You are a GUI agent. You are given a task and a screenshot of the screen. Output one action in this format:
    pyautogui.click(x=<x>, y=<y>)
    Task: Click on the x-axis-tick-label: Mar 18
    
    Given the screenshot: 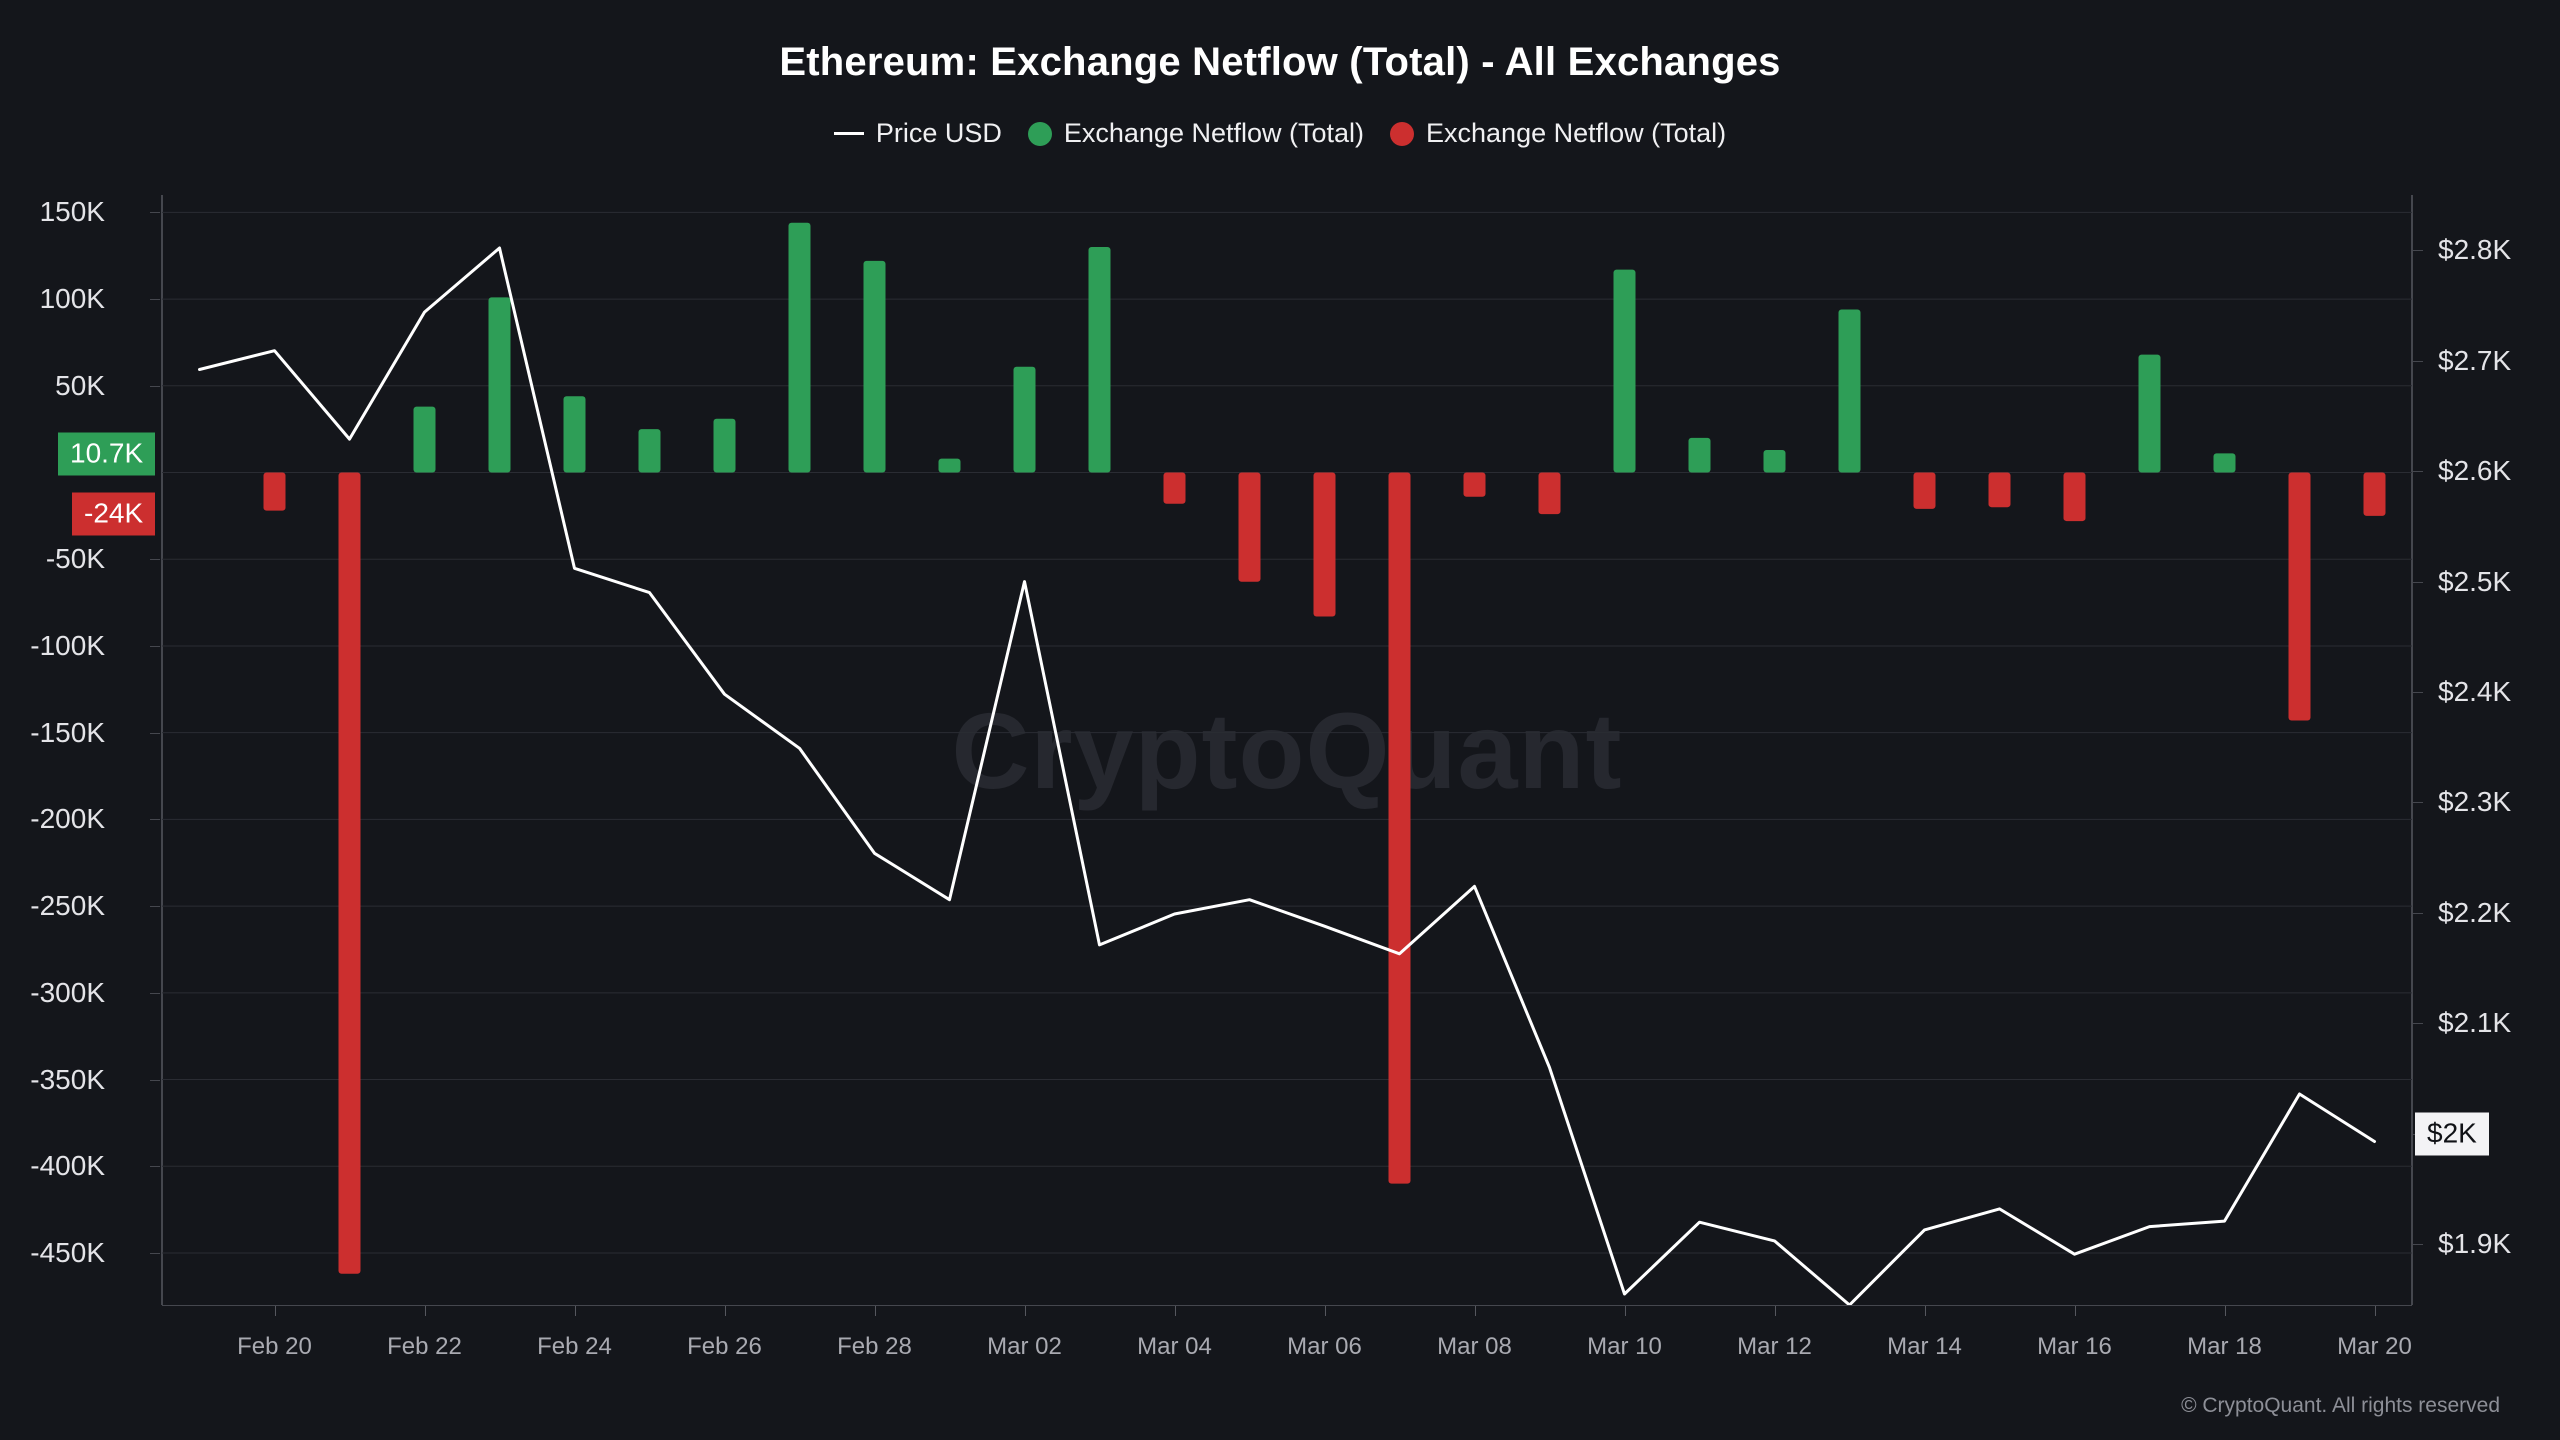 What is the action you would take?
    pyautogui.click(x=2224, y=1346)
    